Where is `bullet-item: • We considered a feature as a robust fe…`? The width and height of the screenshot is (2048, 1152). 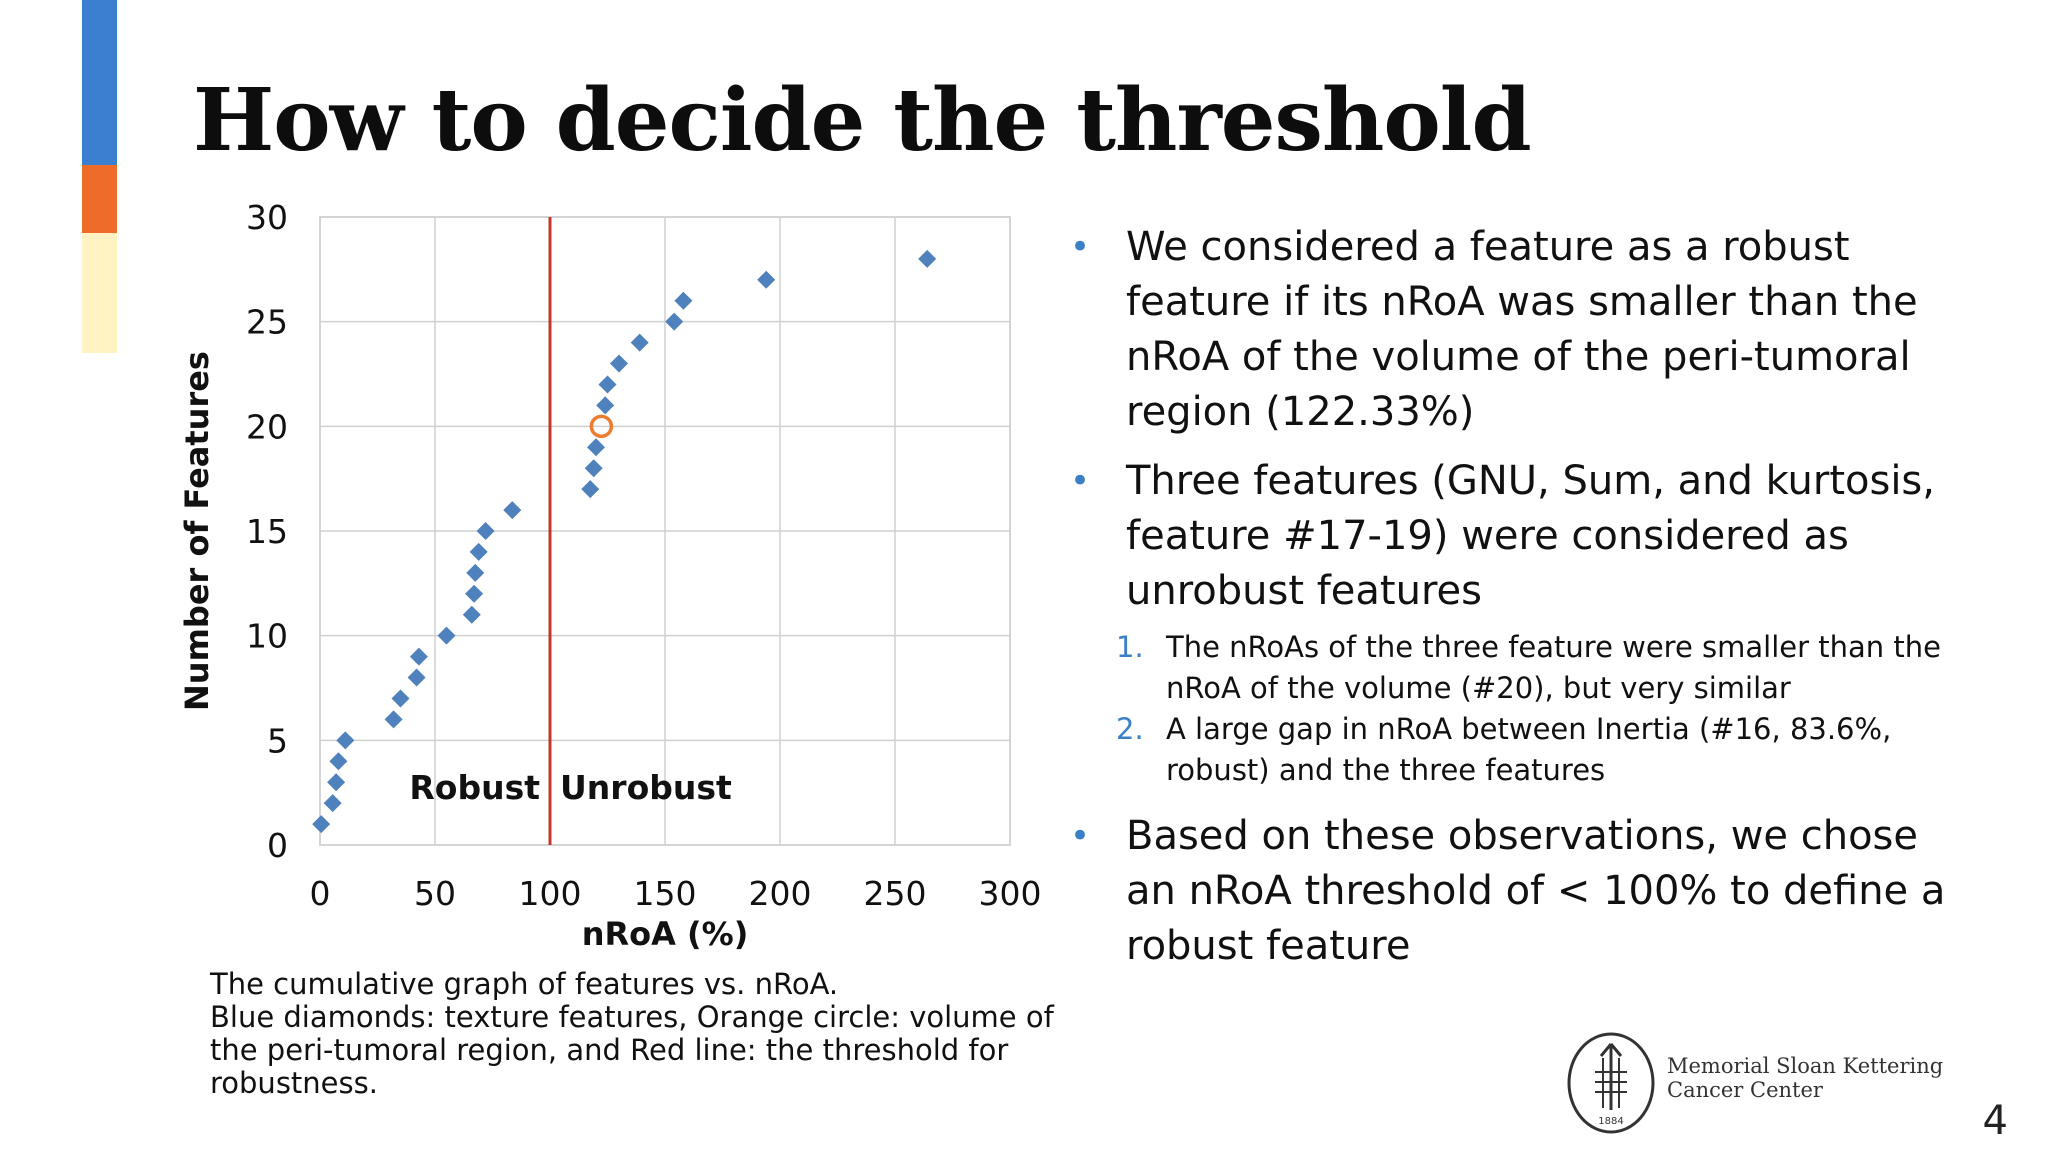 bullet-item: • We considered a feature as a robust fe… is located at coordinates (1520, 330).